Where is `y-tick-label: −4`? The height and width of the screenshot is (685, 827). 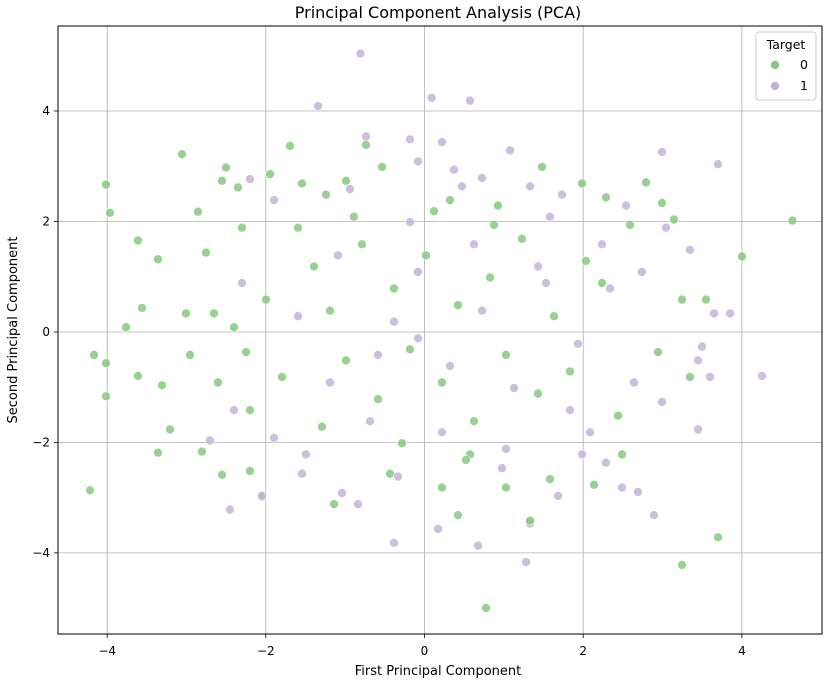
y-tick-label: −4 is located at coordinates (41, 553).